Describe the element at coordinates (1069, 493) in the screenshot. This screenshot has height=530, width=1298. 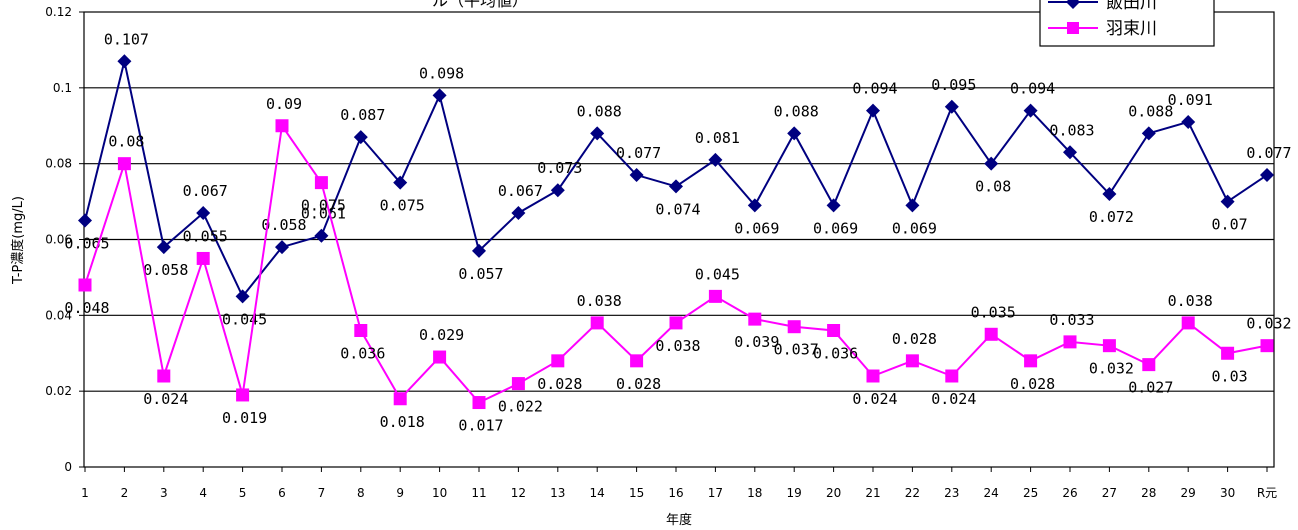
I see `x-tick-label: 26` at that location.